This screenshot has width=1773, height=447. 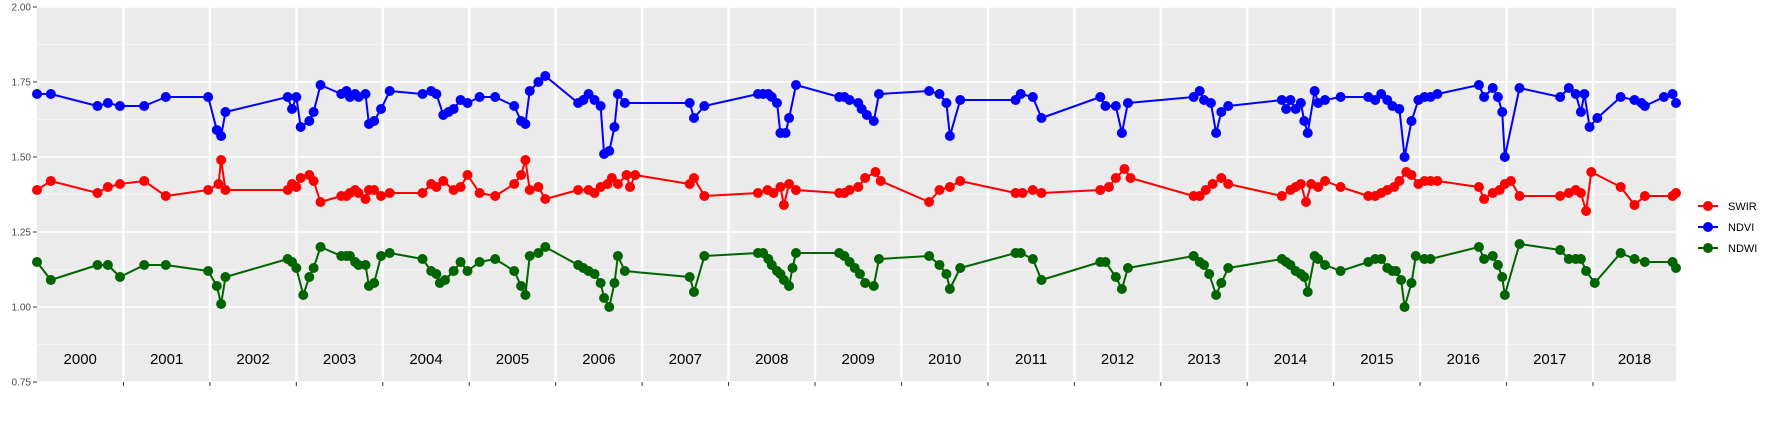 What do you see at coordinates (1708, 227) in the screenshot?
I see `legend-key-ndvi` at bounding box center [1708, 227].